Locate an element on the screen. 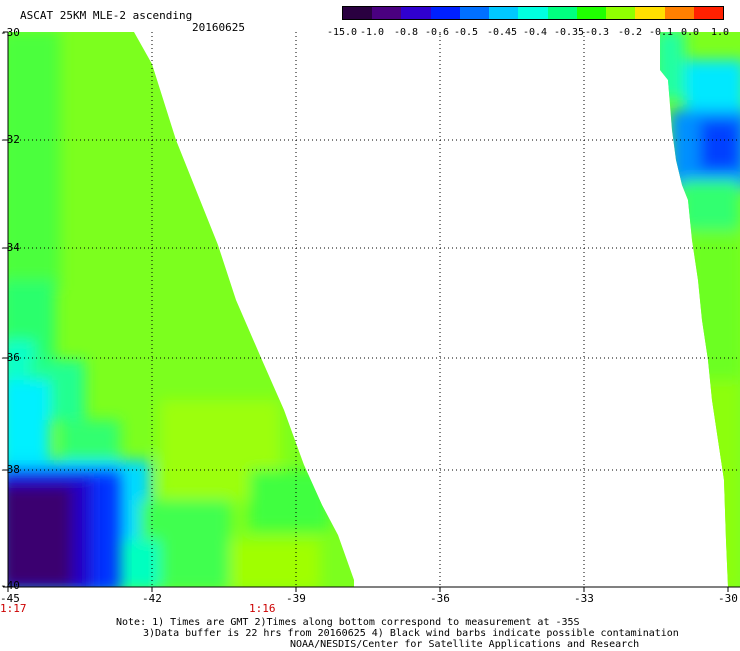 The height and width of the screenshot is (651, 740). legend-label: -0.6 is located at coordinates (437, 32).